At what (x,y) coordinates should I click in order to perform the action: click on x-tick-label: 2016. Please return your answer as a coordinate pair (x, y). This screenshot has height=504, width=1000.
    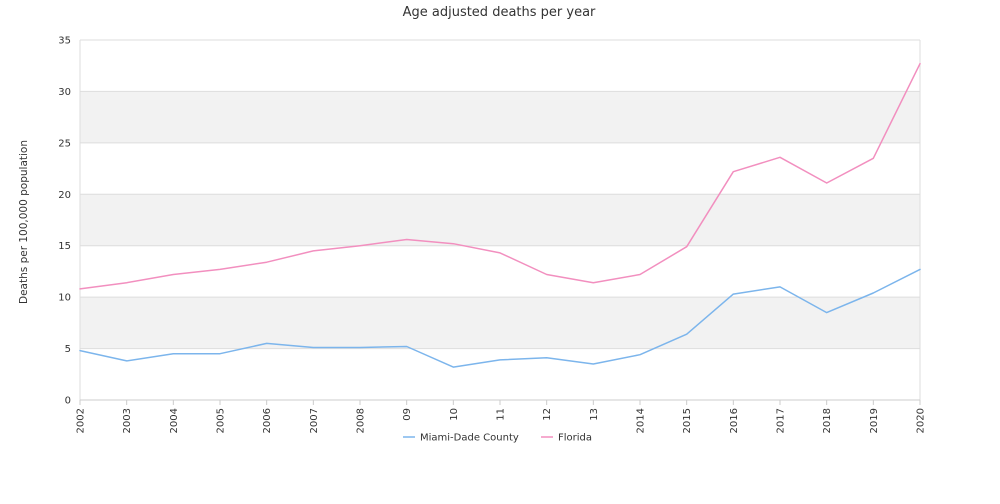
    Looking at the image, I should click on (734, 420).